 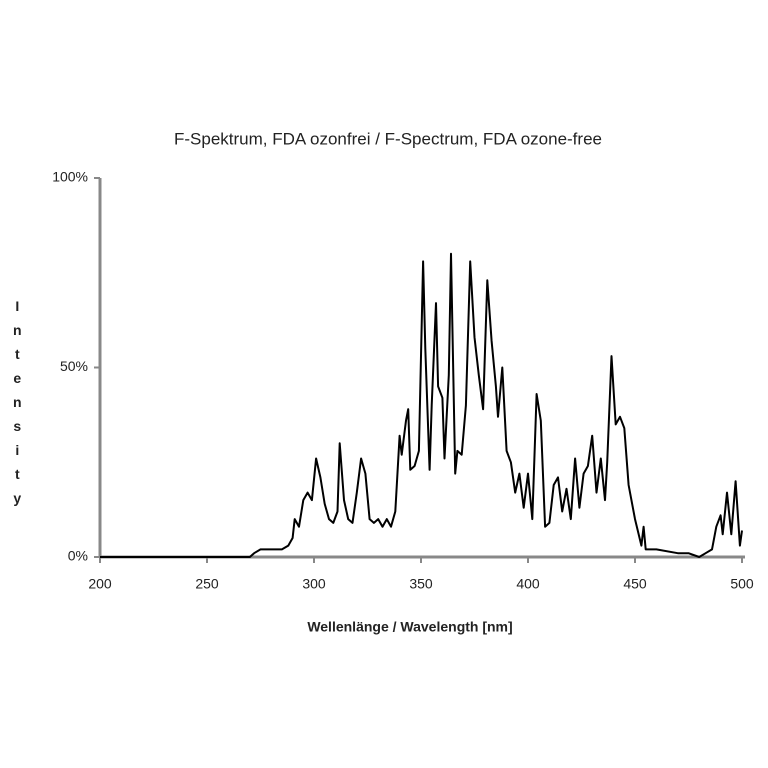 I want to click on x-tick-label: 350, so click(x=421, y=584).